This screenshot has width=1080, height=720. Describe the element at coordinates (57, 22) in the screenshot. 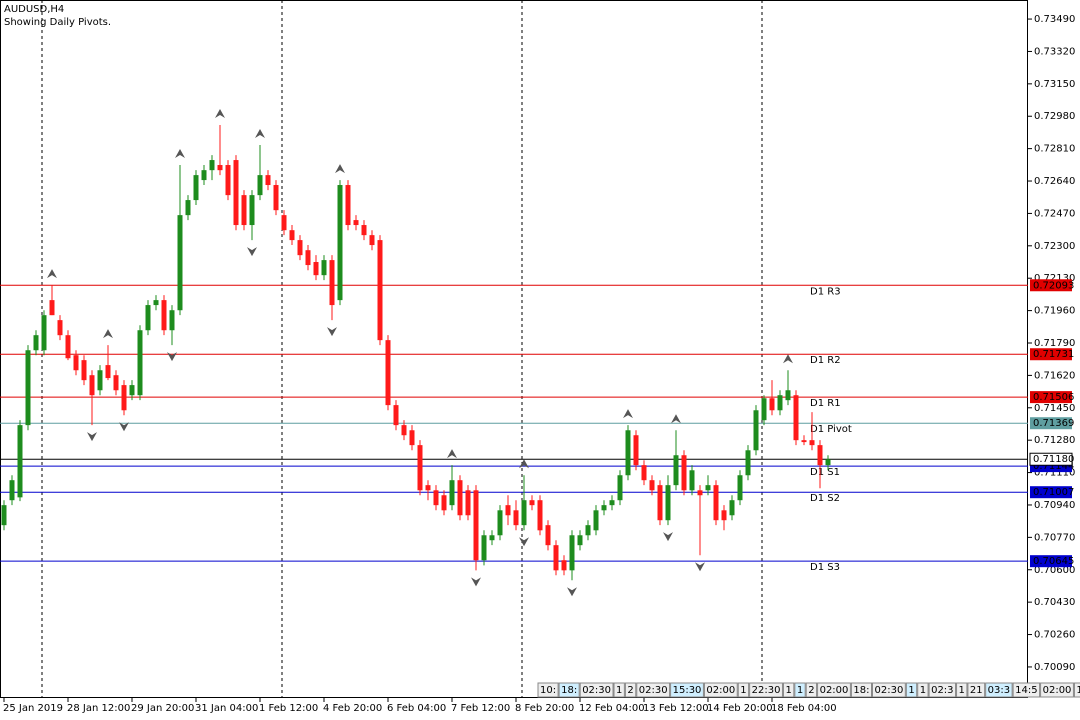

I see `chart-subtitle: Showing Daily Pivots.` at that location.